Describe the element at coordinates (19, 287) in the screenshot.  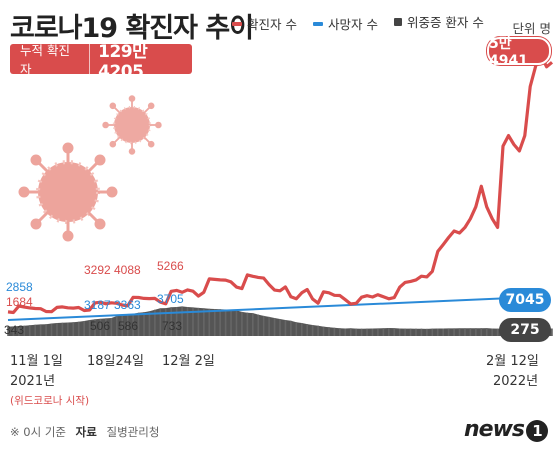
I see `death-value-label: 2858` at that location.